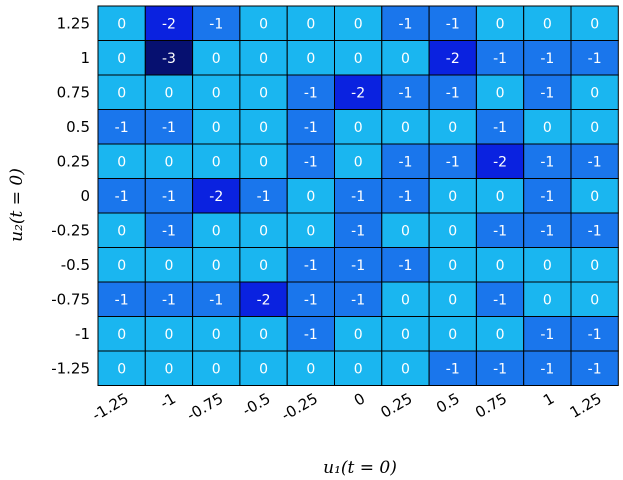 This screenshot has height=480, width=623. What do you see at coordinates (256, 404) in the screenshot?
I see `x-tick-label: -0.5` at bounding box center [256, 404].